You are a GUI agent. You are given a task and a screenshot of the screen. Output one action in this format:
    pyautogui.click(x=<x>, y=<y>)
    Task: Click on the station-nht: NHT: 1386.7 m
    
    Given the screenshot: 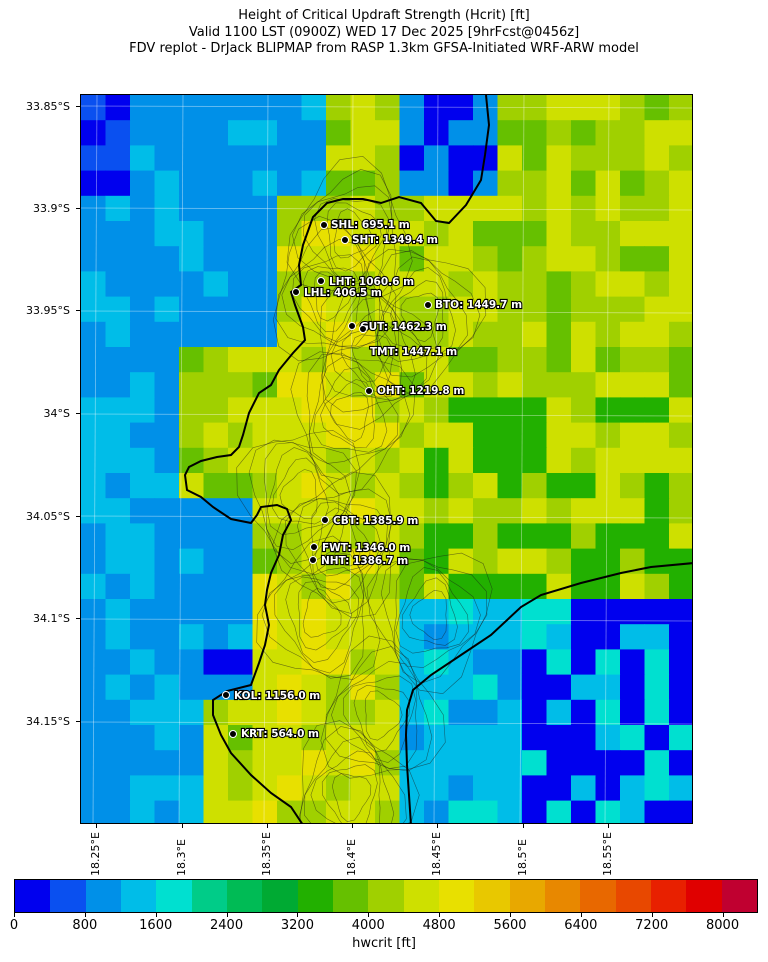 What is the action you would take?
    pyautogui.click(x=359, y=561)
    